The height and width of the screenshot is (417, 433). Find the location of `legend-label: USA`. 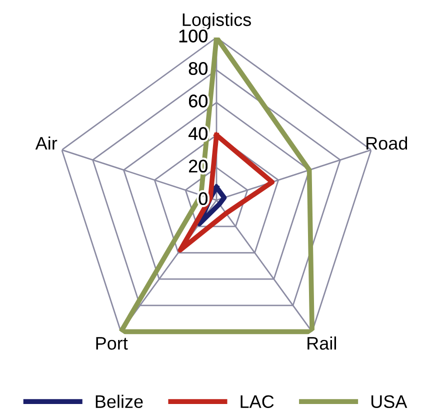

legend-label: USA is located at coordinates (389, 401).